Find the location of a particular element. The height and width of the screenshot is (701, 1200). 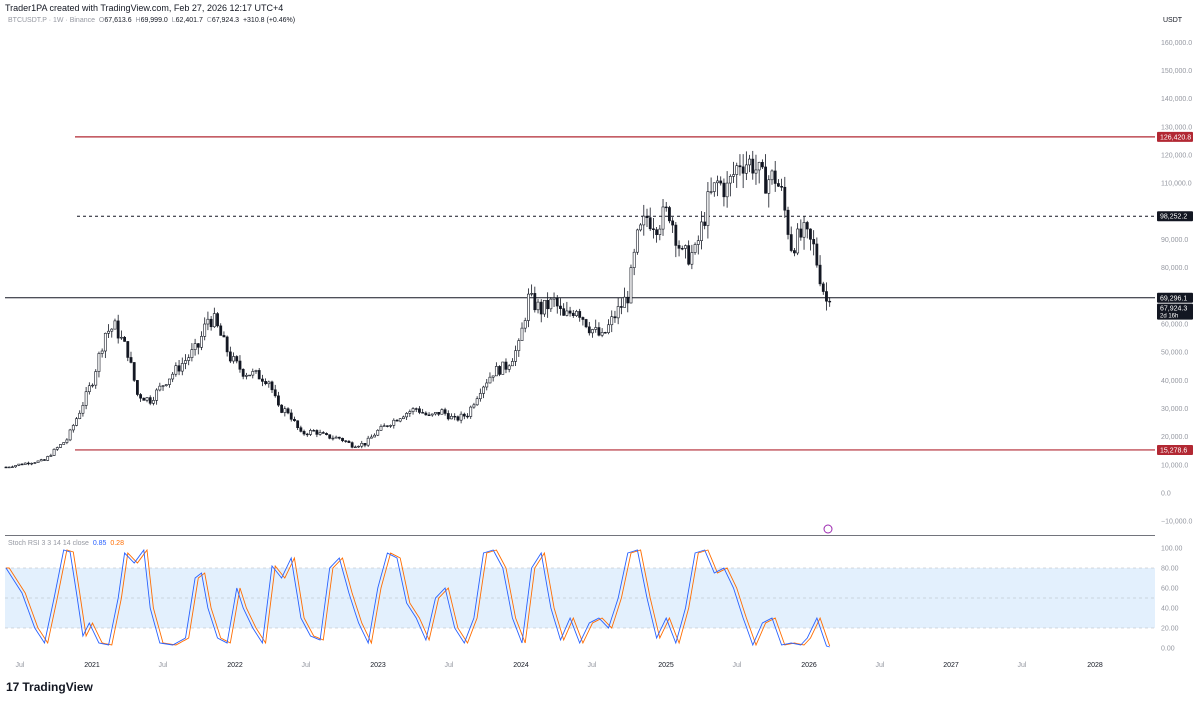

price-tick-label: 50,000.0 is located at coordinates (1174, 353).